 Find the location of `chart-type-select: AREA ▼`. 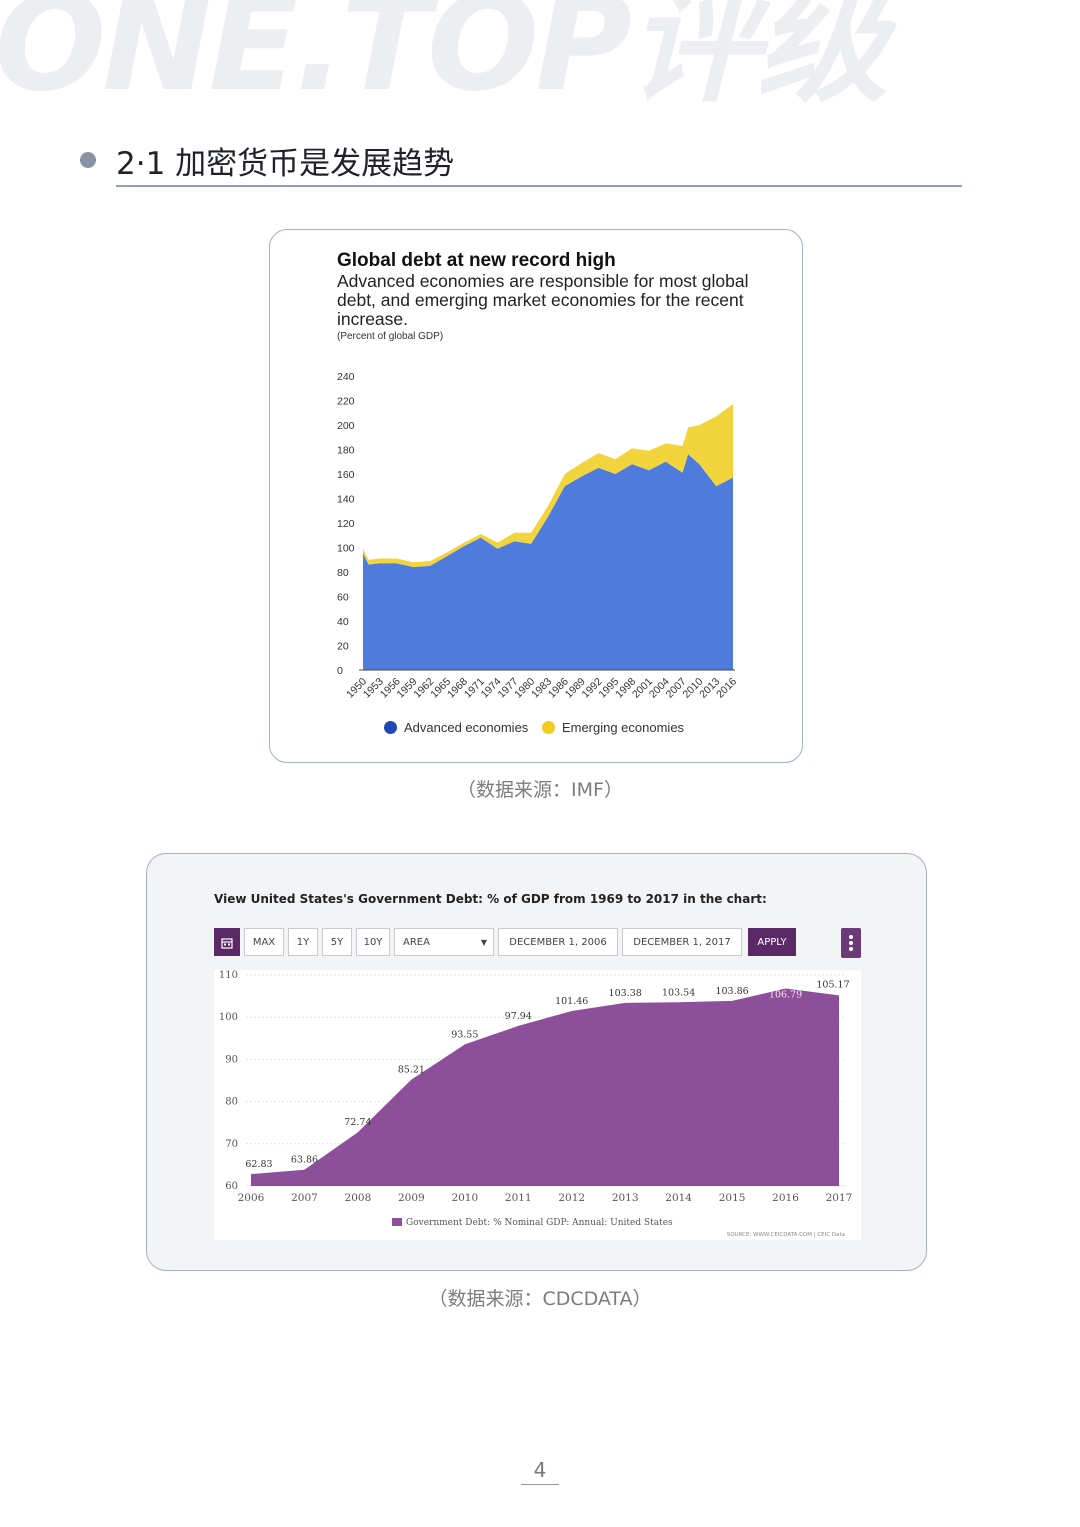

chart-type-select: AREA ▼ is located at coordinates (444, 942).